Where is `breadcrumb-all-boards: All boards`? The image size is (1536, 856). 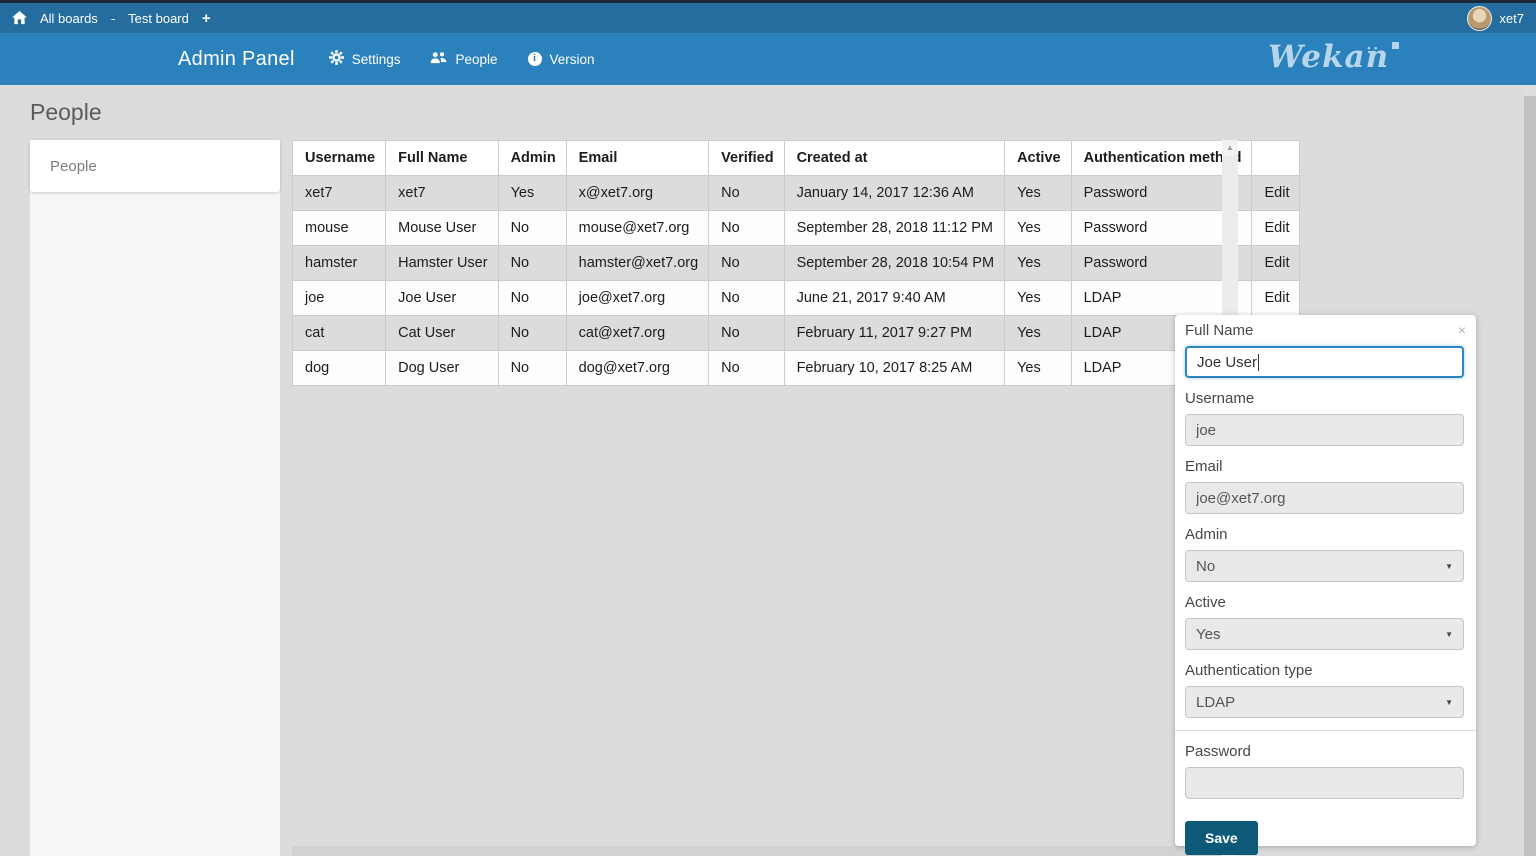
breadcrumb-all-boards: All boards is located at coordinates (69, 18).